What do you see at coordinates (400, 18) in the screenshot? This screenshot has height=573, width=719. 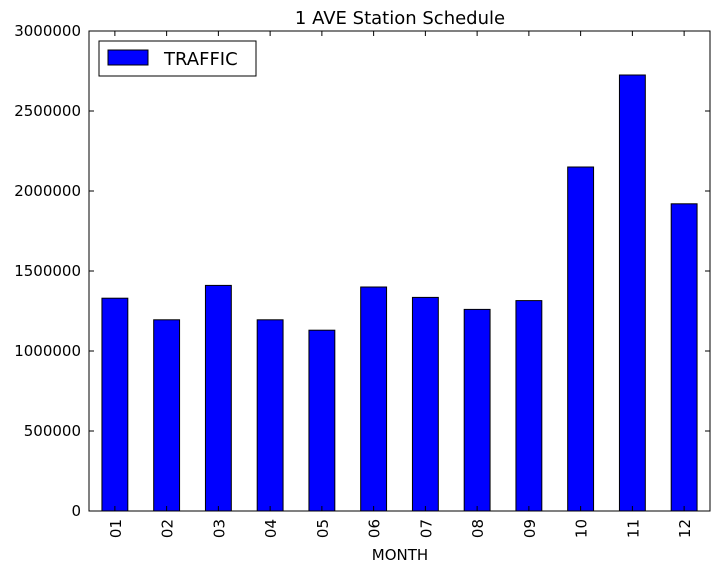 I see `chart-title: 1 AVE Station Schedule` at bounding box center [400, 18].